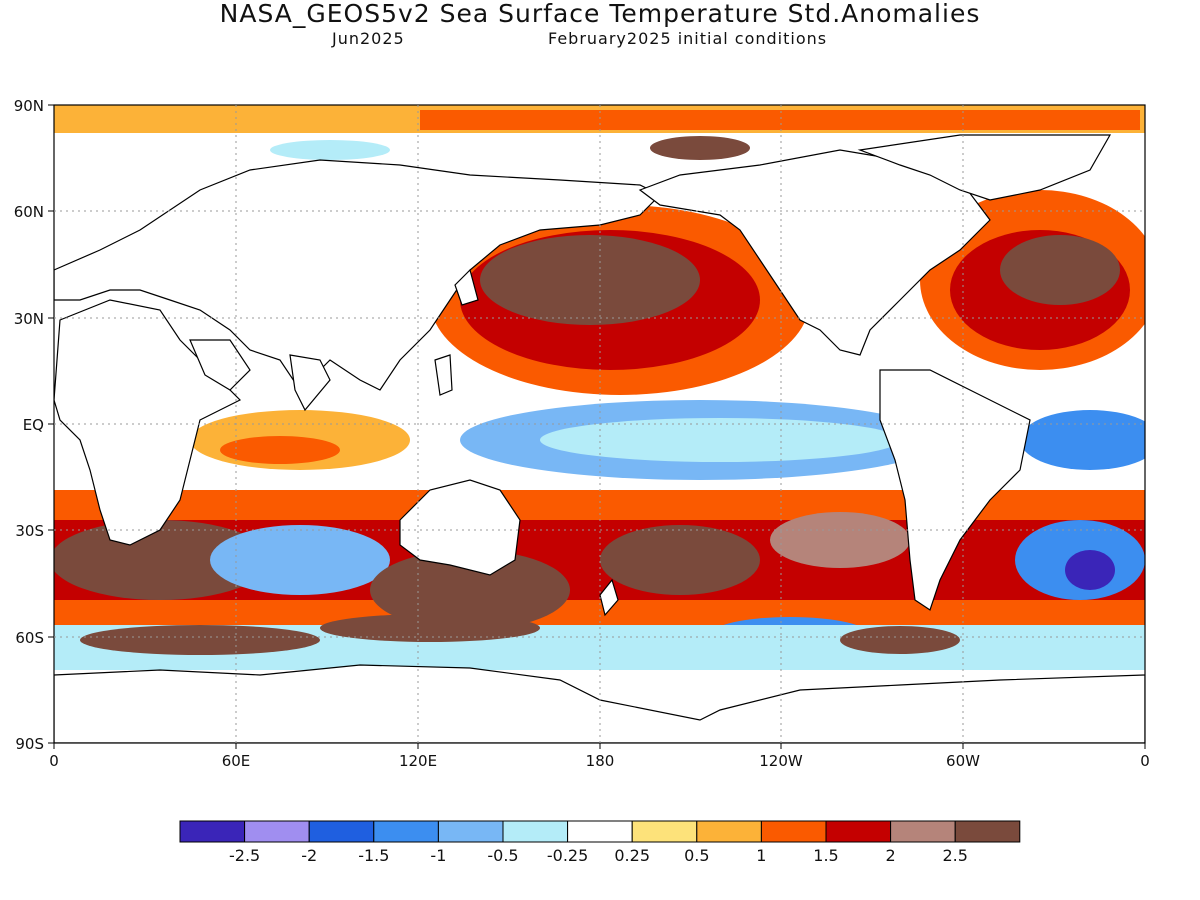  Describe the element at coordinates (954, 855) in the screenshot. I see `colorbar-label: 2.5` at that location.